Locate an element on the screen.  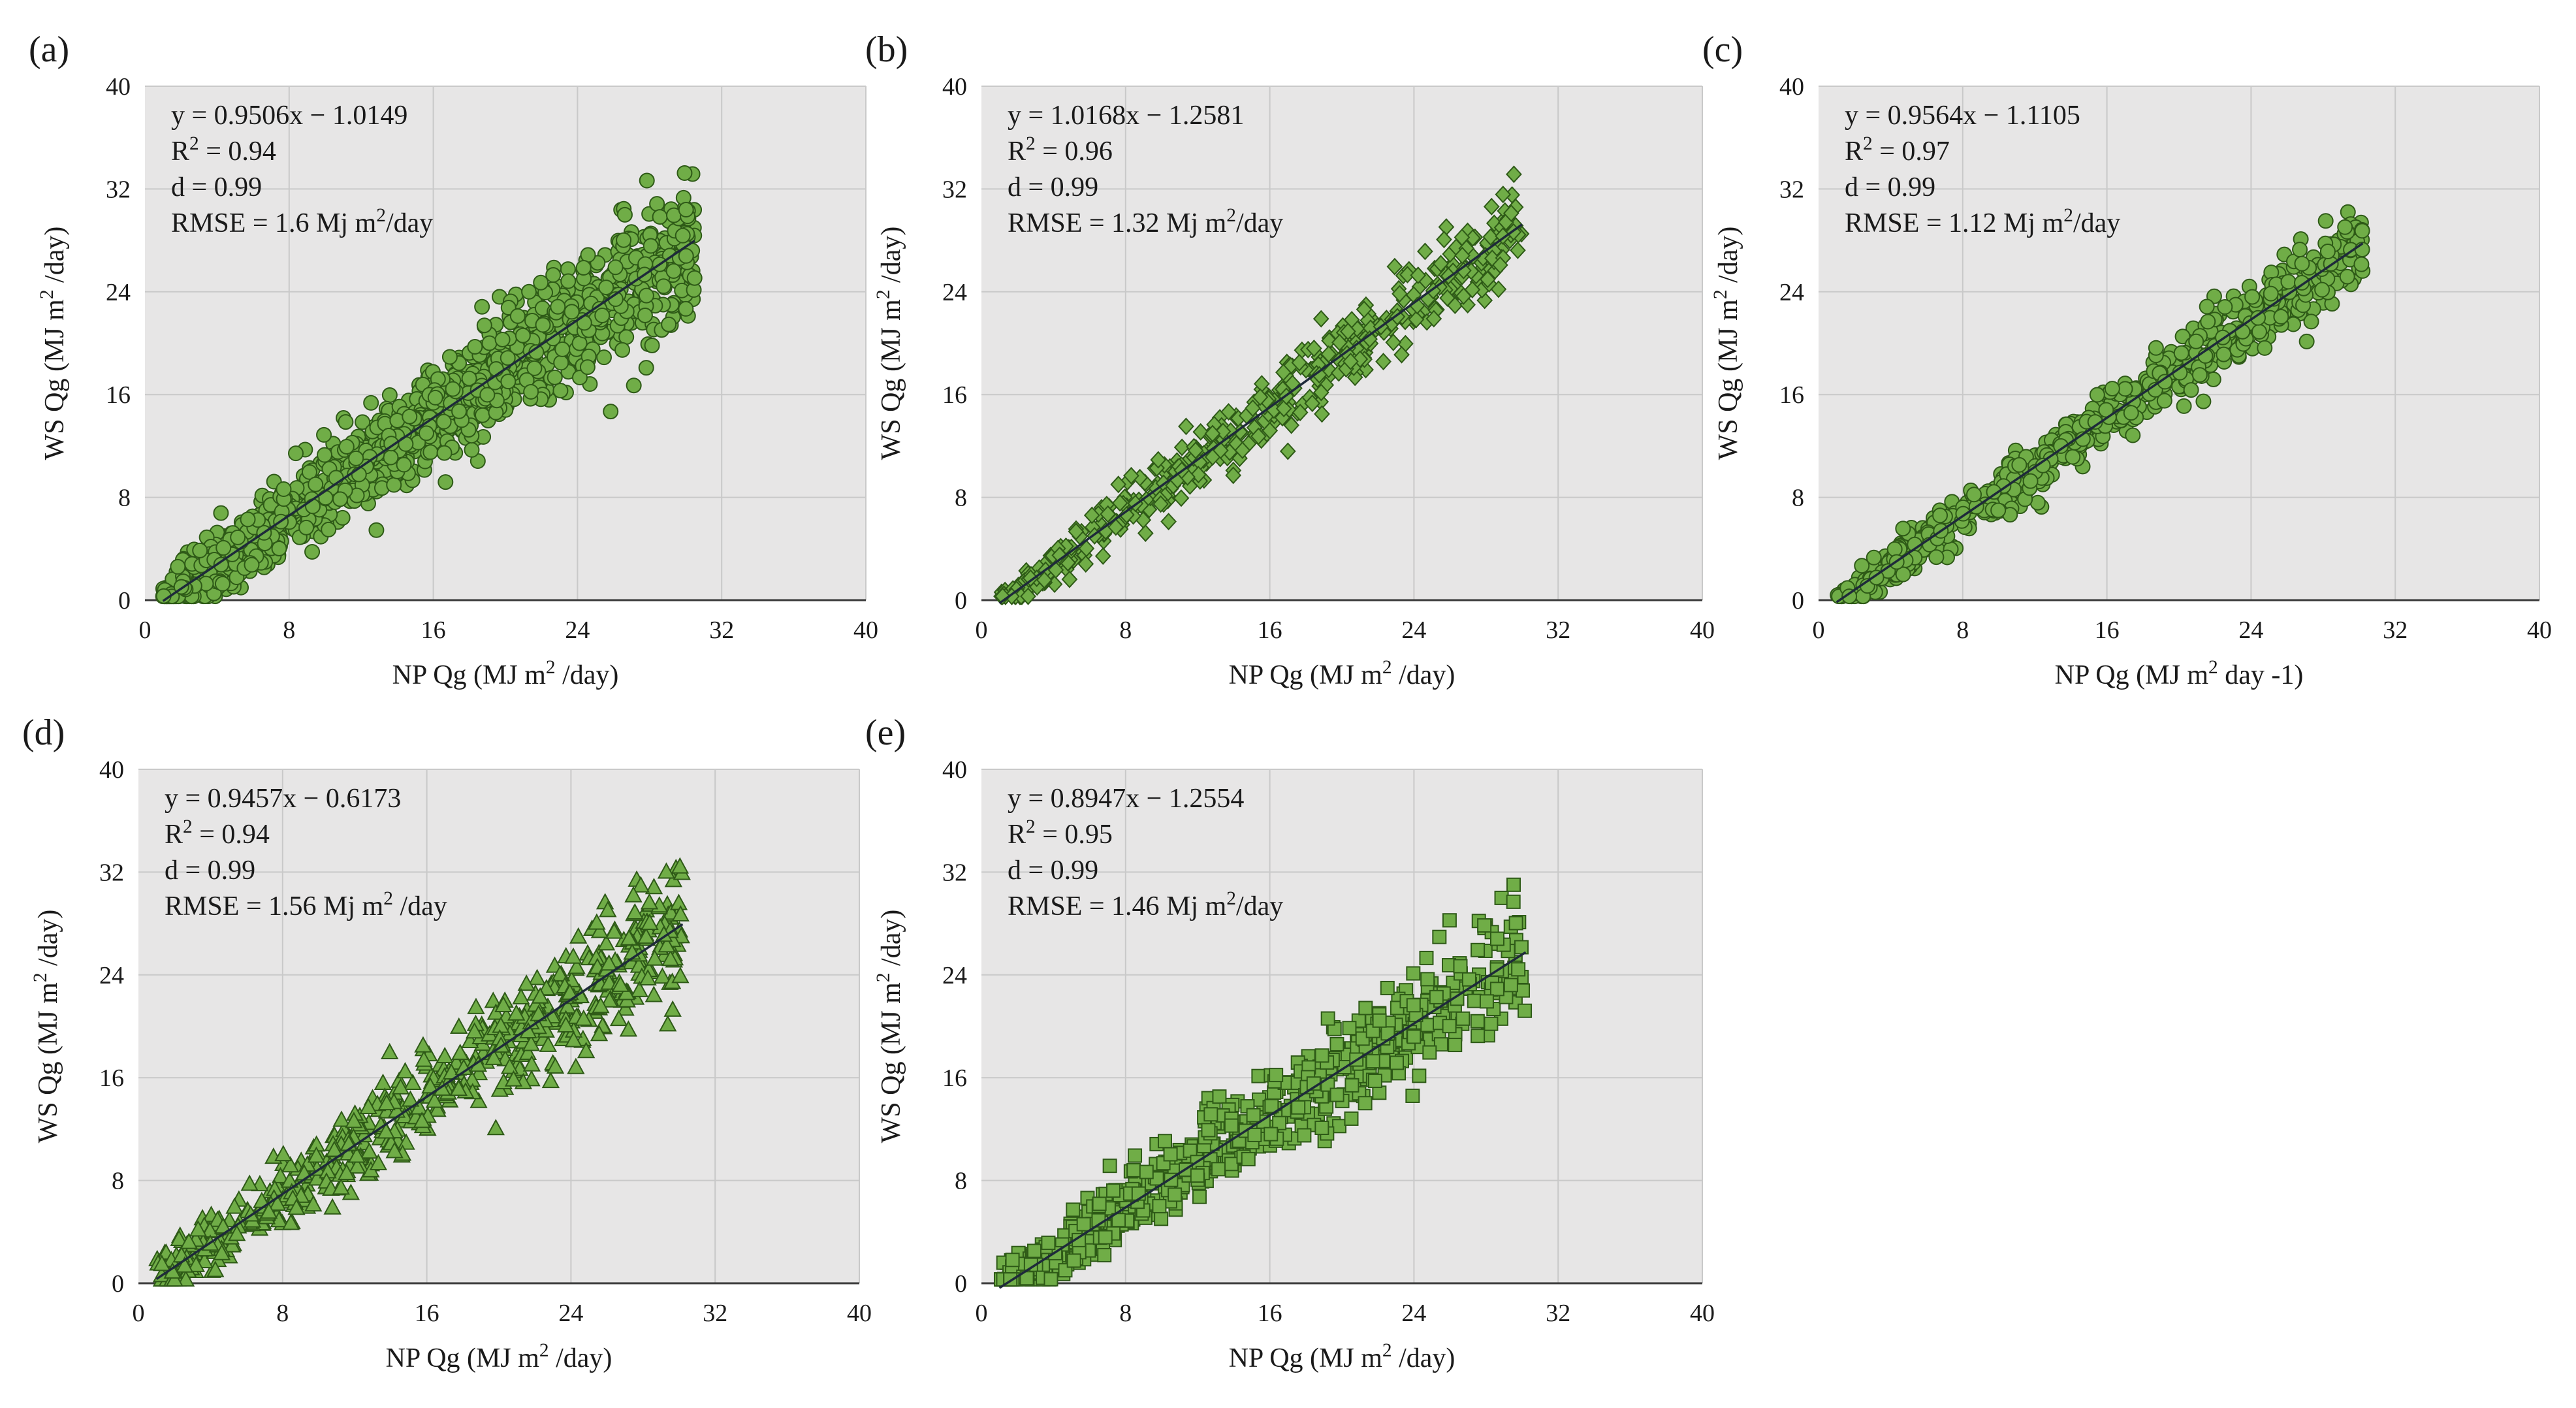
regression-stat: d = 0.99 is located at coordinates (1890, 187).